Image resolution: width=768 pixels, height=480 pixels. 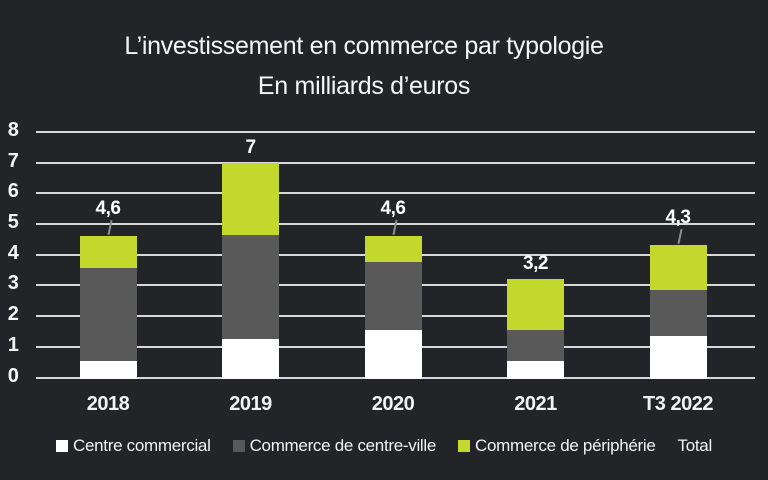 What do you see at coordinates (13, 283) in the screenshot?
I see `y-axis-label-3: 3` at bounding box center [13, 283].